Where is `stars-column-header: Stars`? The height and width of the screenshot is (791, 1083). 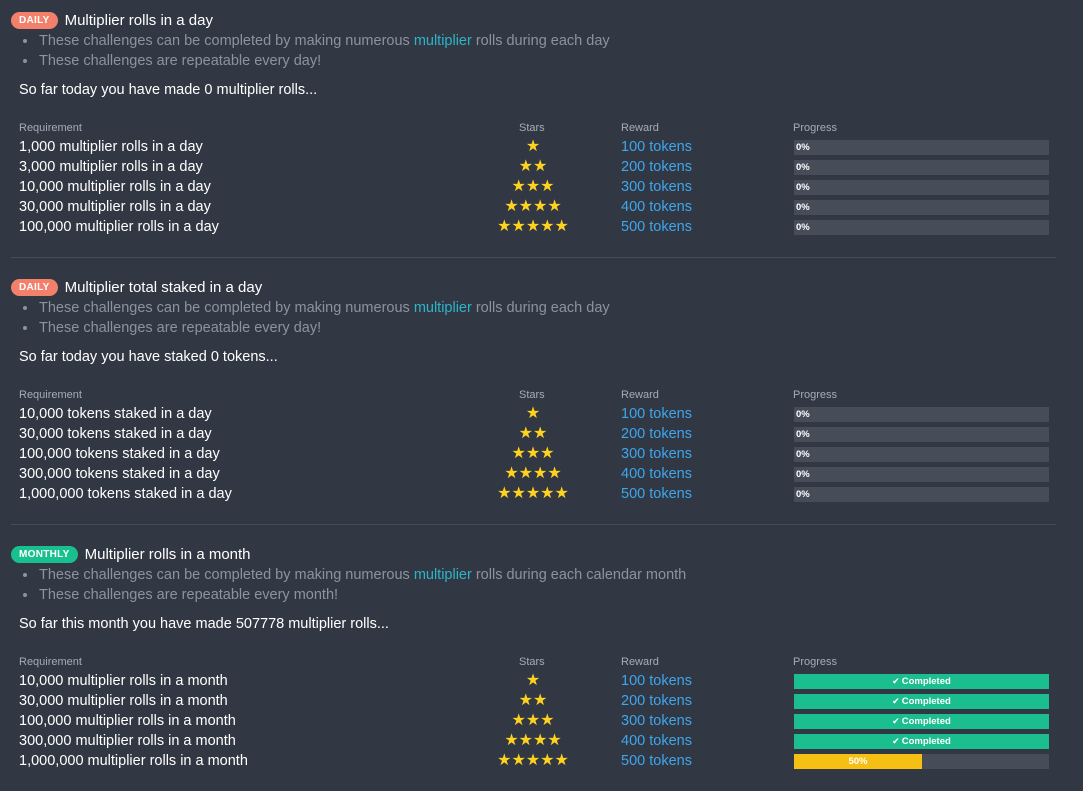
stars-column-header: Stars is located at coordinates (532, 395).